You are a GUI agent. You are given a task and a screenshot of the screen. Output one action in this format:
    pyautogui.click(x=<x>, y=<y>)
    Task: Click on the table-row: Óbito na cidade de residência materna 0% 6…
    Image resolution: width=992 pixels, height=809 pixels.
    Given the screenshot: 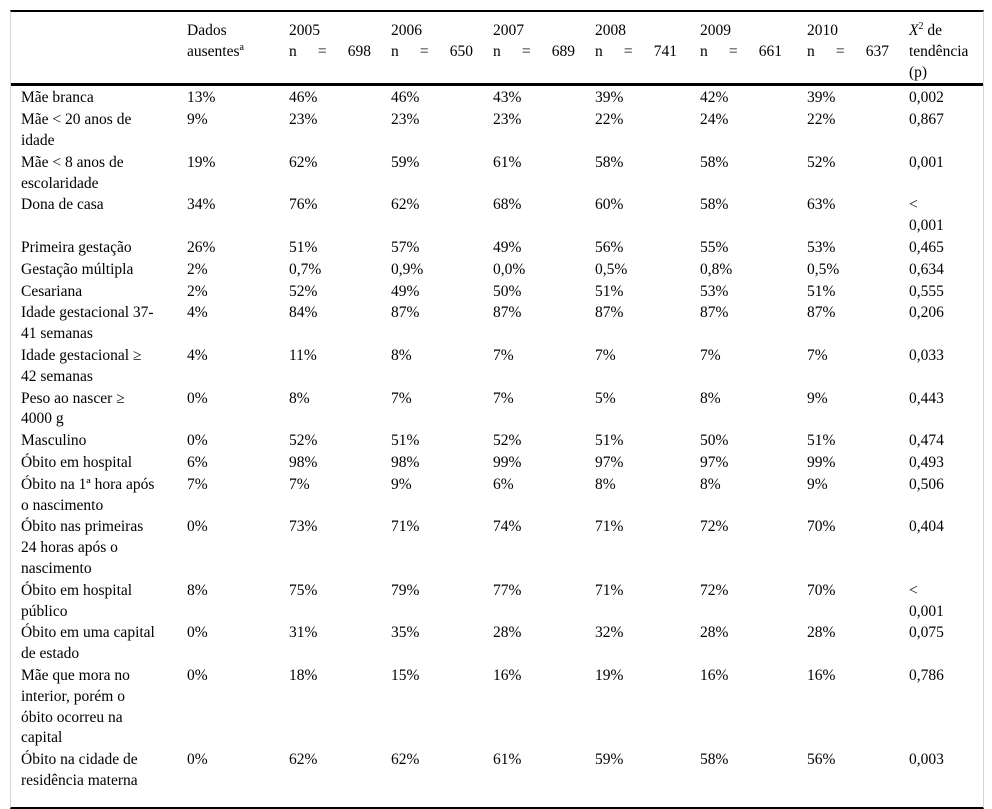 What is the action you would take?
    pyautogui.click(x=497, y=770)
    